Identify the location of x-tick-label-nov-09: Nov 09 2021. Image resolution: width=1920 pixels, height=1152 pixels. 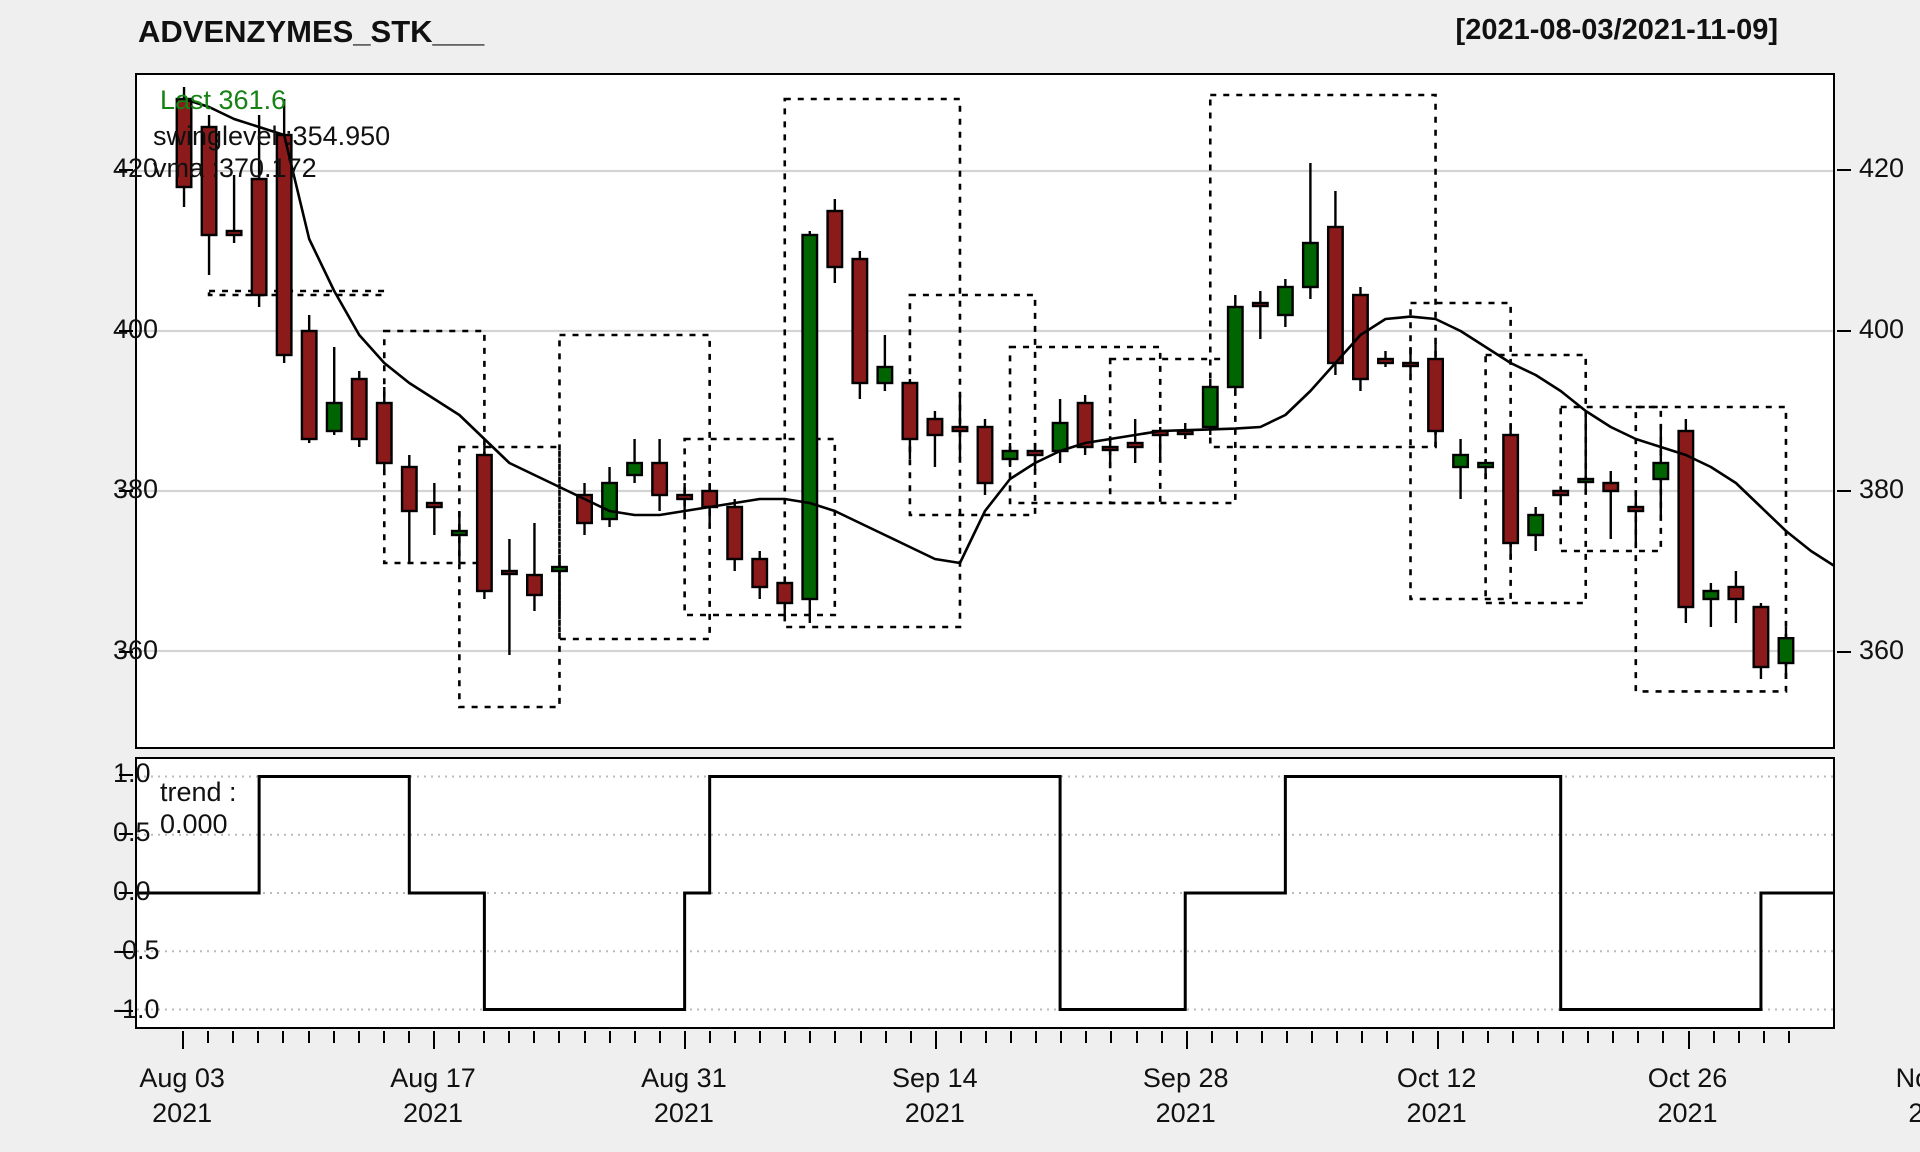
(1908, 1095).